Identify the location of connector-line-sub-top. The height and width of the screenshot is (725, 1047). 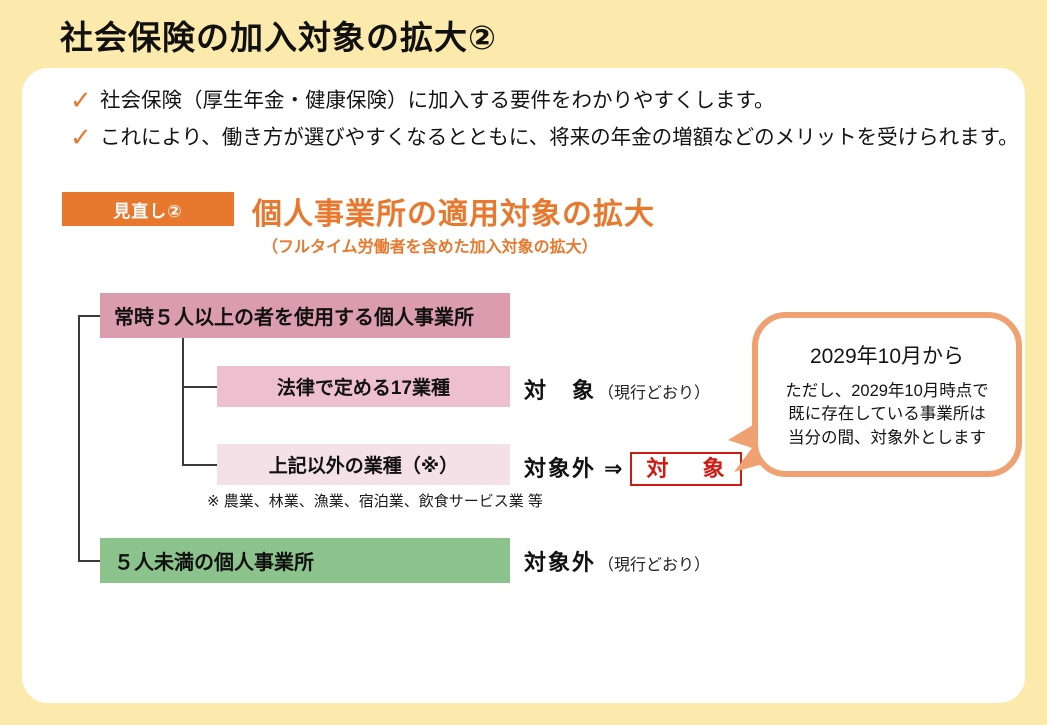
(200, 387).